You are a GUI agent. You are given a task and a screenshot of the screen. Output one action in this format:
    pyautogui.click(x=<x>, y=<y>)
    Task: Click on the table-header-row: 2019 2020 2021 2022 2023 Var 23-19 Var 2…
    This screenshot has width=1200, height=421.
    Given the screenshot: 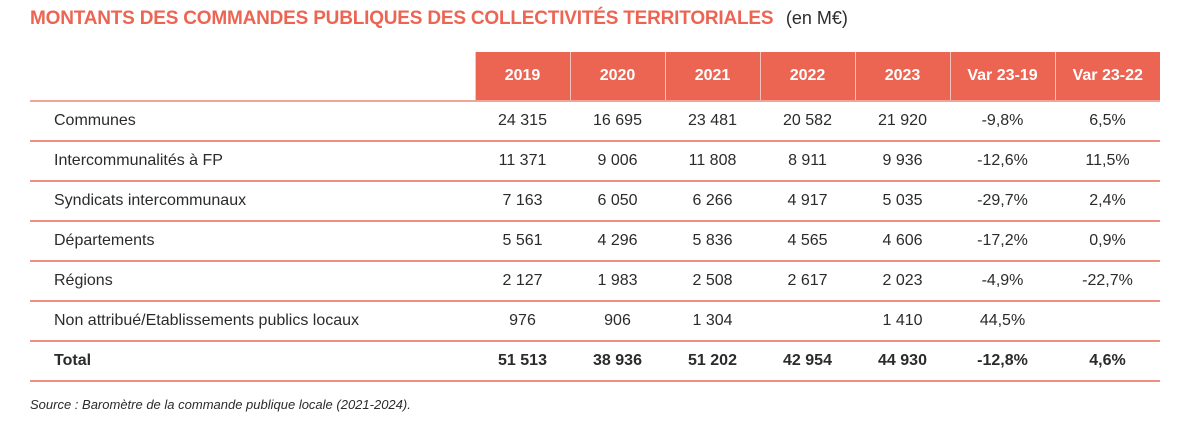 What is the action you would take?
    pyautogui.click(x=595, y=76)
    